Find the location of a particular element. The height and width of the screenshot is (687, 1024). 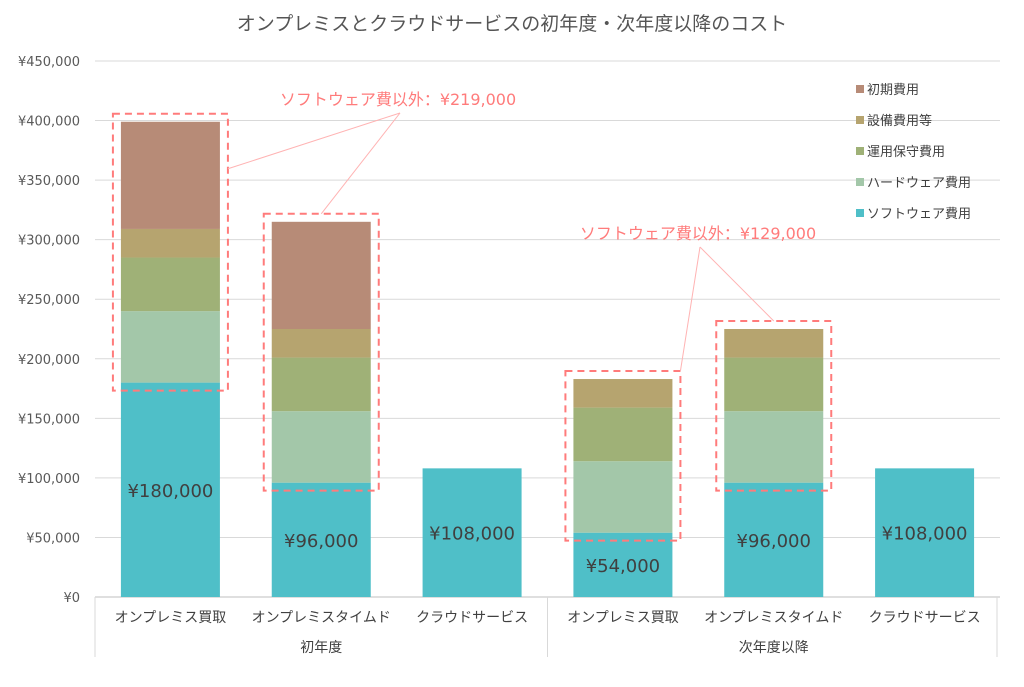

data-label: ¥180,000 is located at coordinates (170, 491).